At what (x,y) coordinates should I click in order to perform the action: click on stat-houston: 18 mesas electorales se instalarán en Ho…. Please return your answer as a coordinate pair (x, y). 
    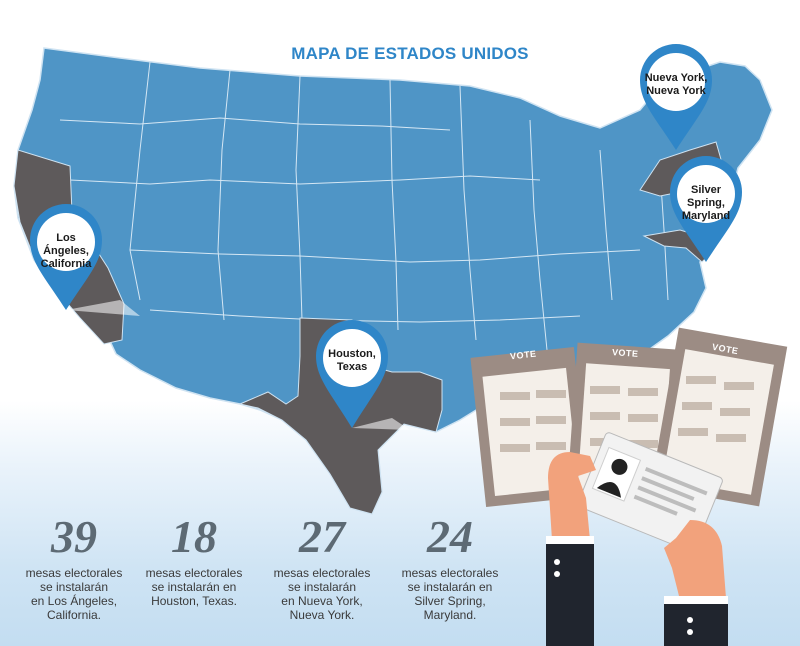
    Looking at the image, I should click on (194, 560).